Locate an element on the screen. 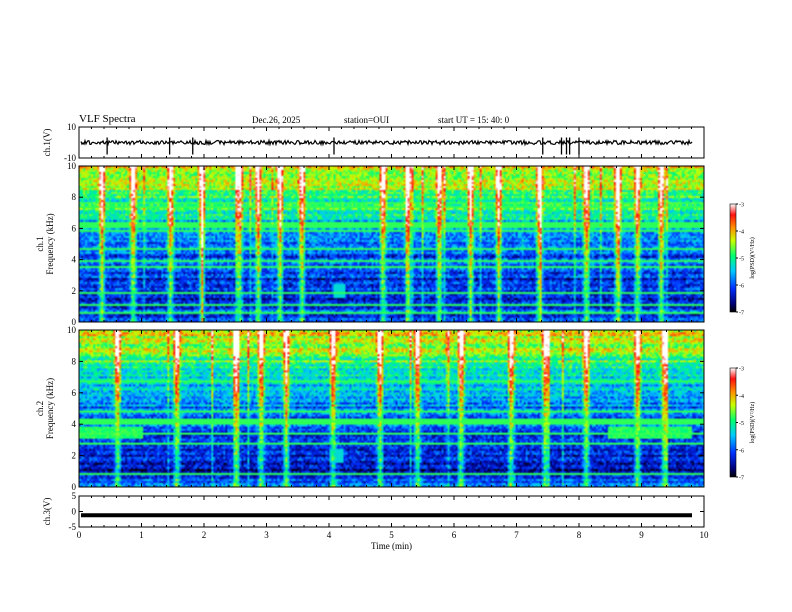  x-tick-label: 8 is located at coordinates (579, 535).